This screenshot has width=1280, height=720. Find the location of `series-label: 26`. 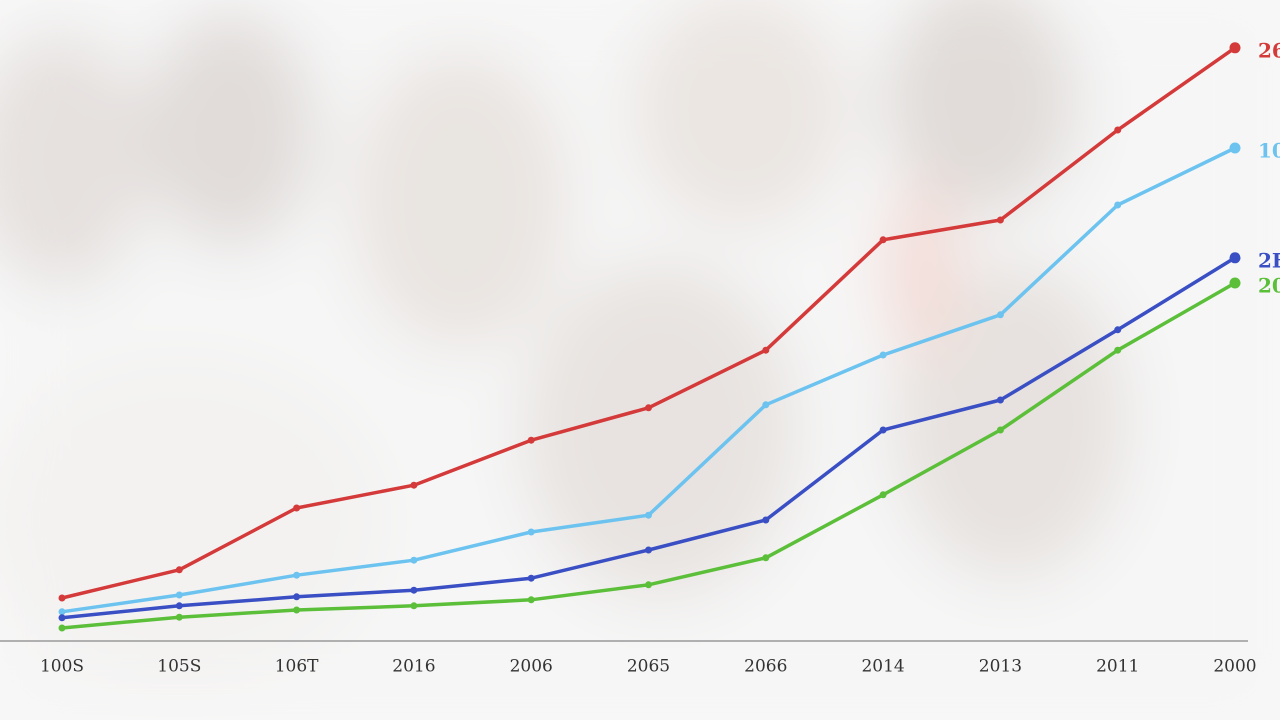

series-label: 26 is located at coordinates (1269, 50).